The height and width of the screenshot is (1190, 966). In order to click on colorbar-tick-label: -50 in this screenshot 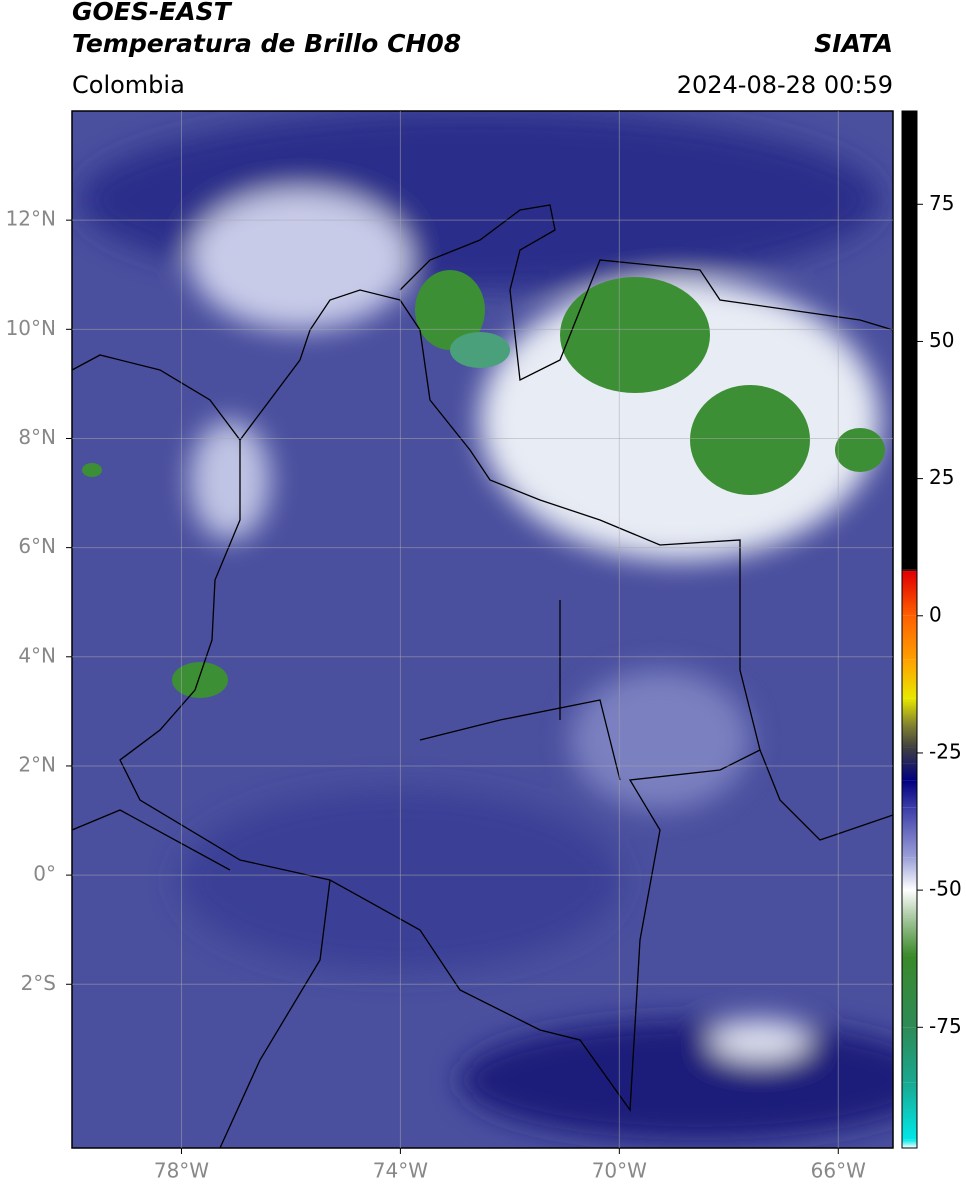, I will do `click(945, 889)`.